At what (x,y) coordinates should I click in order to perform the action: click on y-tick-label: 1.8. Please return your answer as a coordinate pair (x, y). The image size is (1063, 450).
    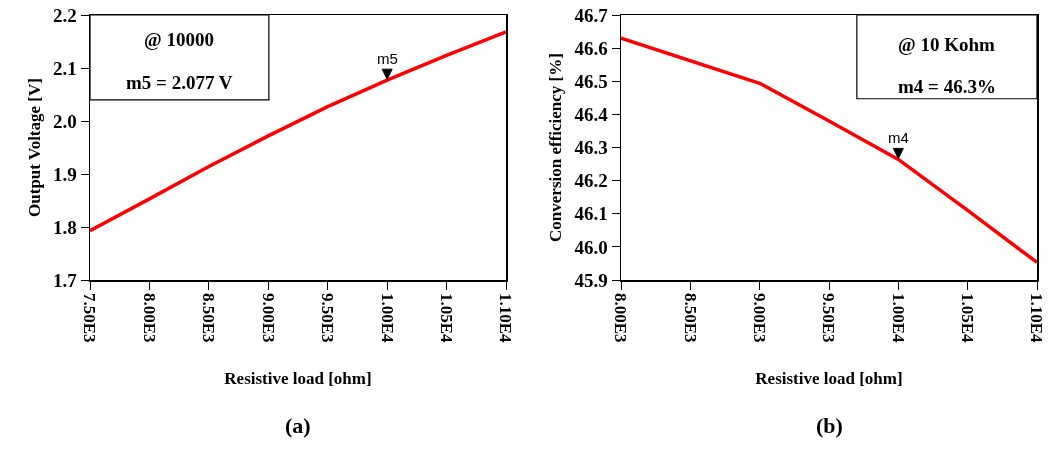
    Looking at the image, I should click on (64, 227).